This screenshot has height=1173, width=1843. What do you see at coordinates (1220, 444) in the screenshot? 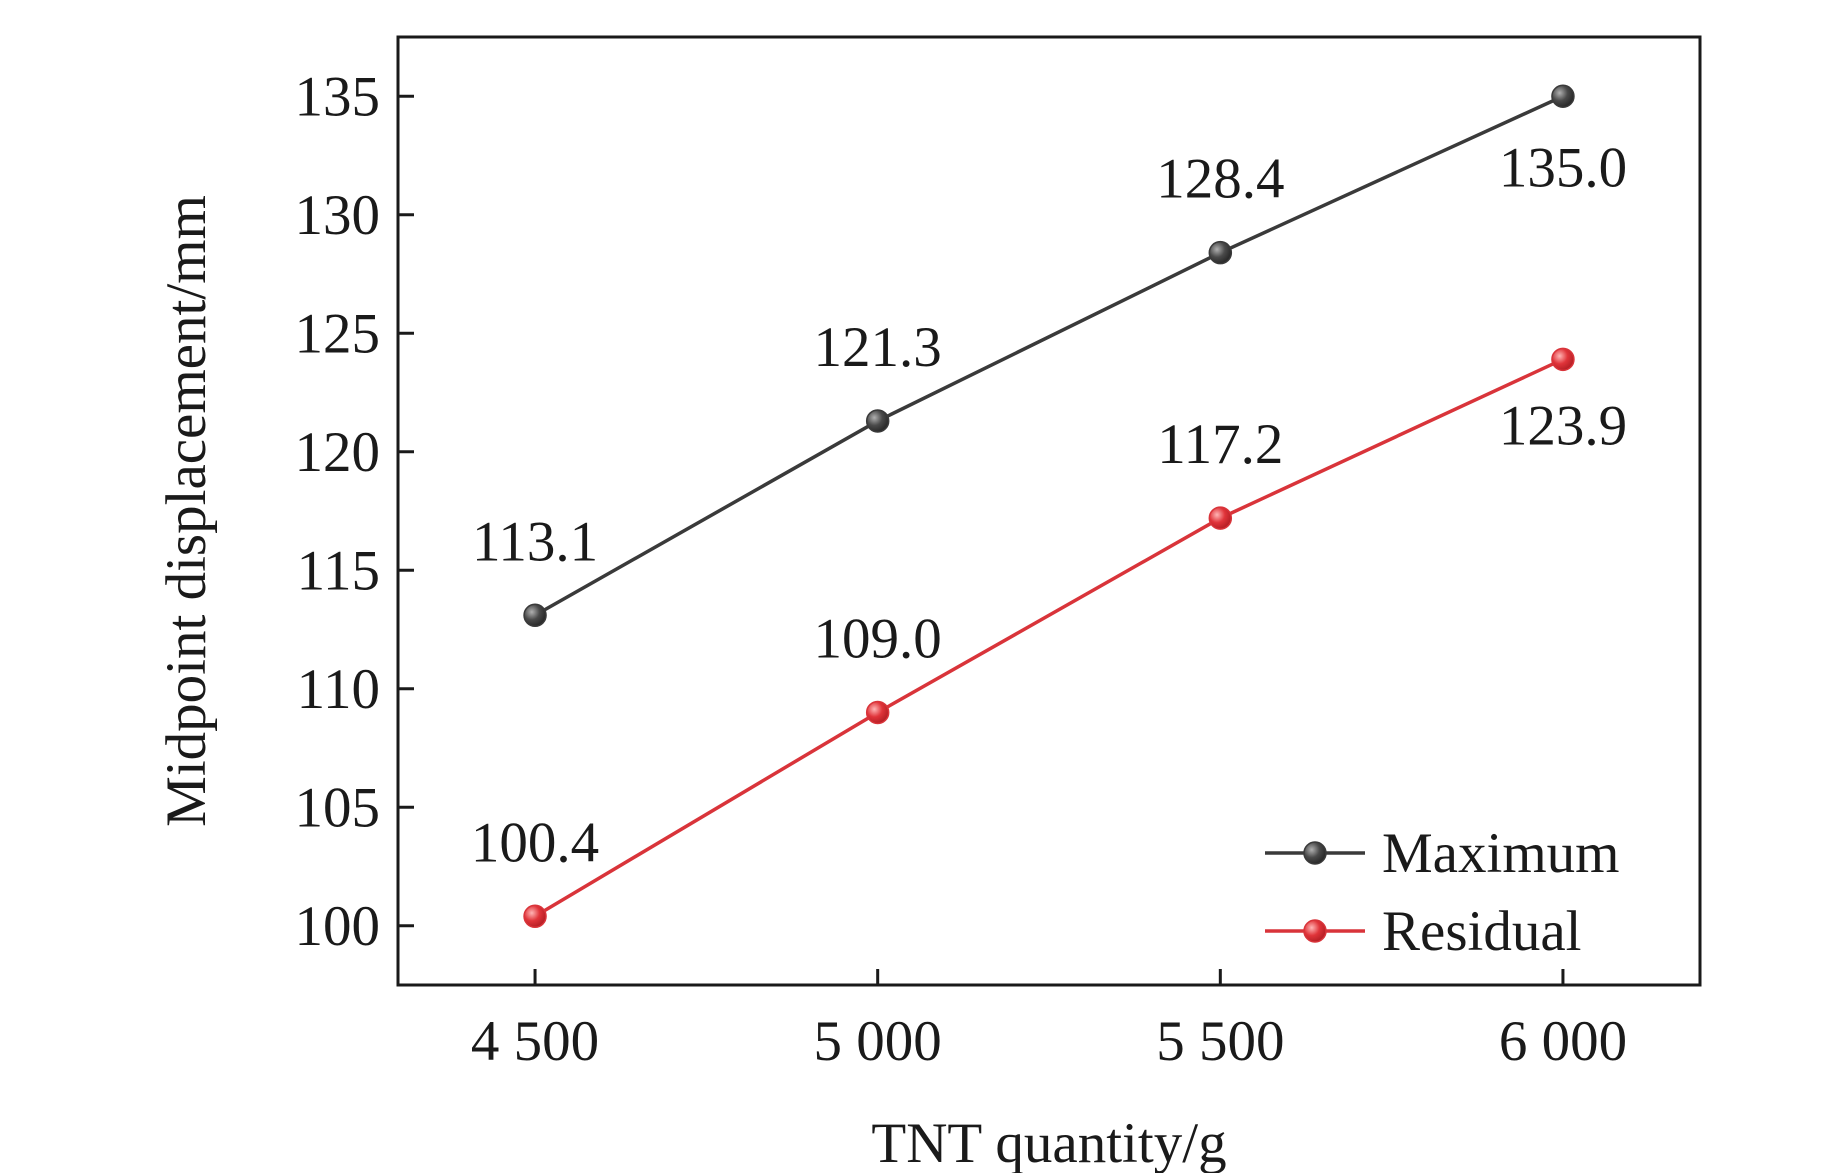
I see `data-label-residual: 117.2` at bounding box center [1220, 444].